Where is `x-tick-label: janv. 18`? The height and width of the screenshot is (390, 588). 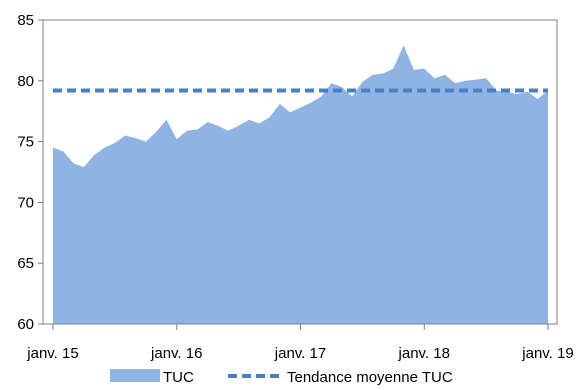 x-tick-label: janv. 18 is located at coordinates (424, 353).